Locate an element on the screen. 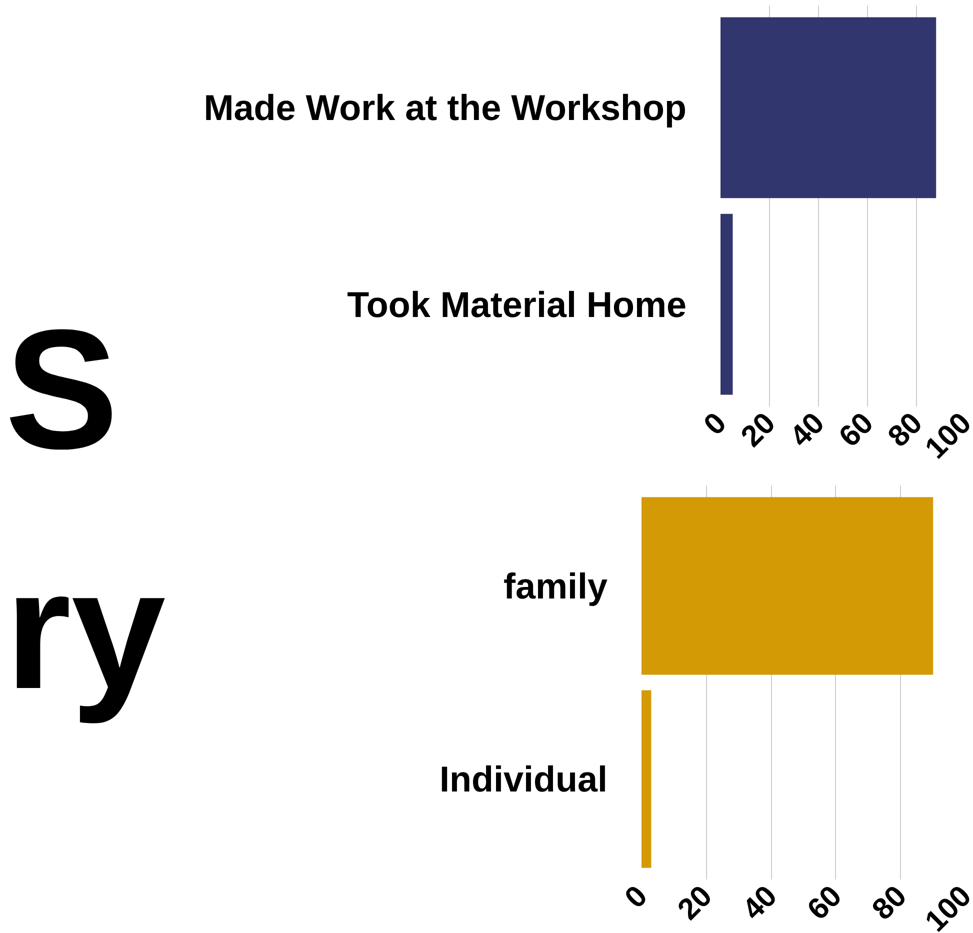  y-tick-label: Took Material Home is located at coordinates (517, 304).